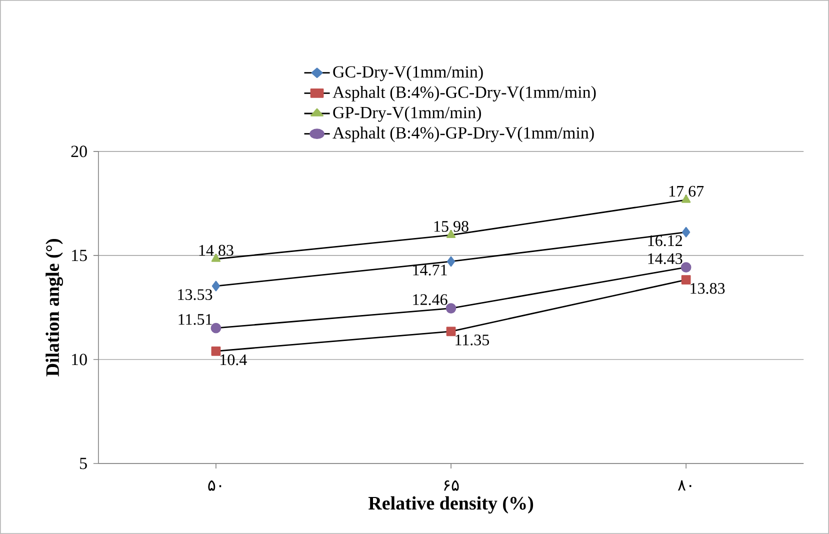 This screenshot has width=829, height=534. What do you see at coordinates (665, 240) in the screenshot?
I see `data-label: 16.12` at bounding box center [665, 240].